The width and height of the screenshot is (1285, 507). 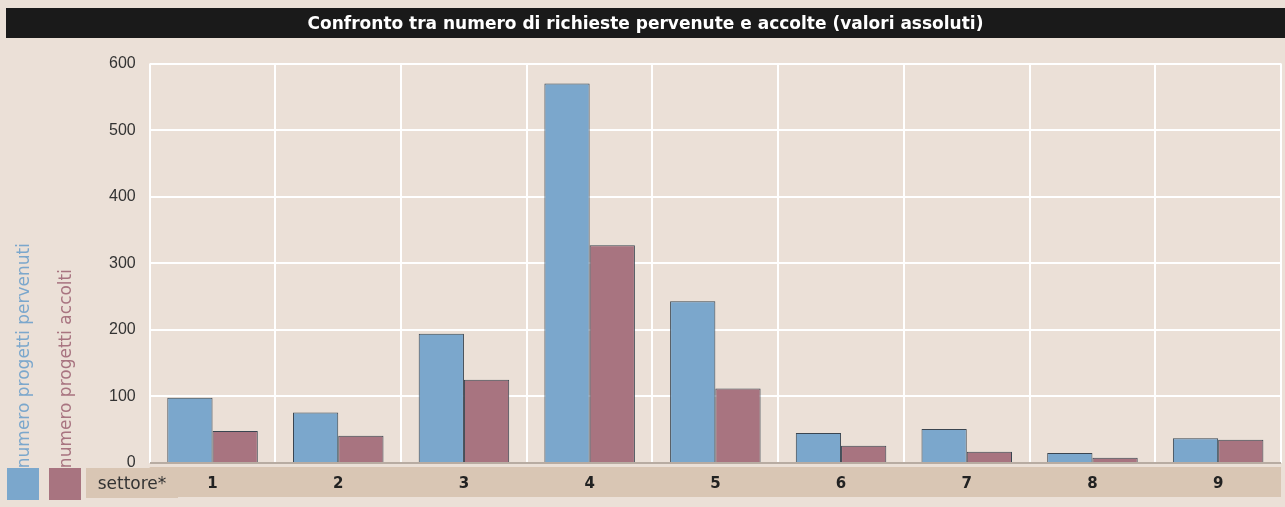 What do you see at coordinates (122, 129) in the screenshot?
I see `y-tick-label: 500` at bounding box center [122, 129].